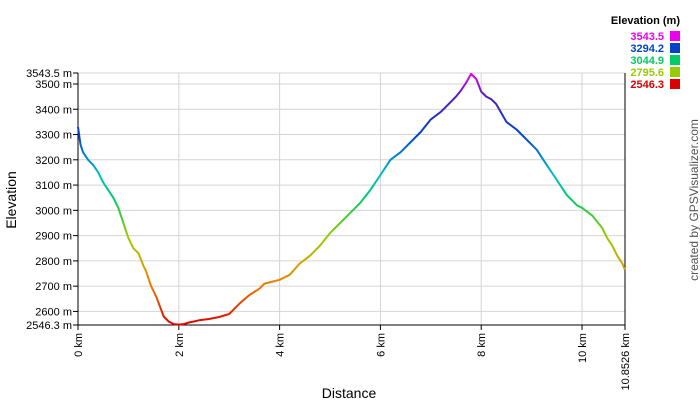 Image resolution: width=700 pixels, height=400 pixels. Describe the element at coordinates (11, 200) in the screenshot. I see `y-axis-title: Elevation` at that location.